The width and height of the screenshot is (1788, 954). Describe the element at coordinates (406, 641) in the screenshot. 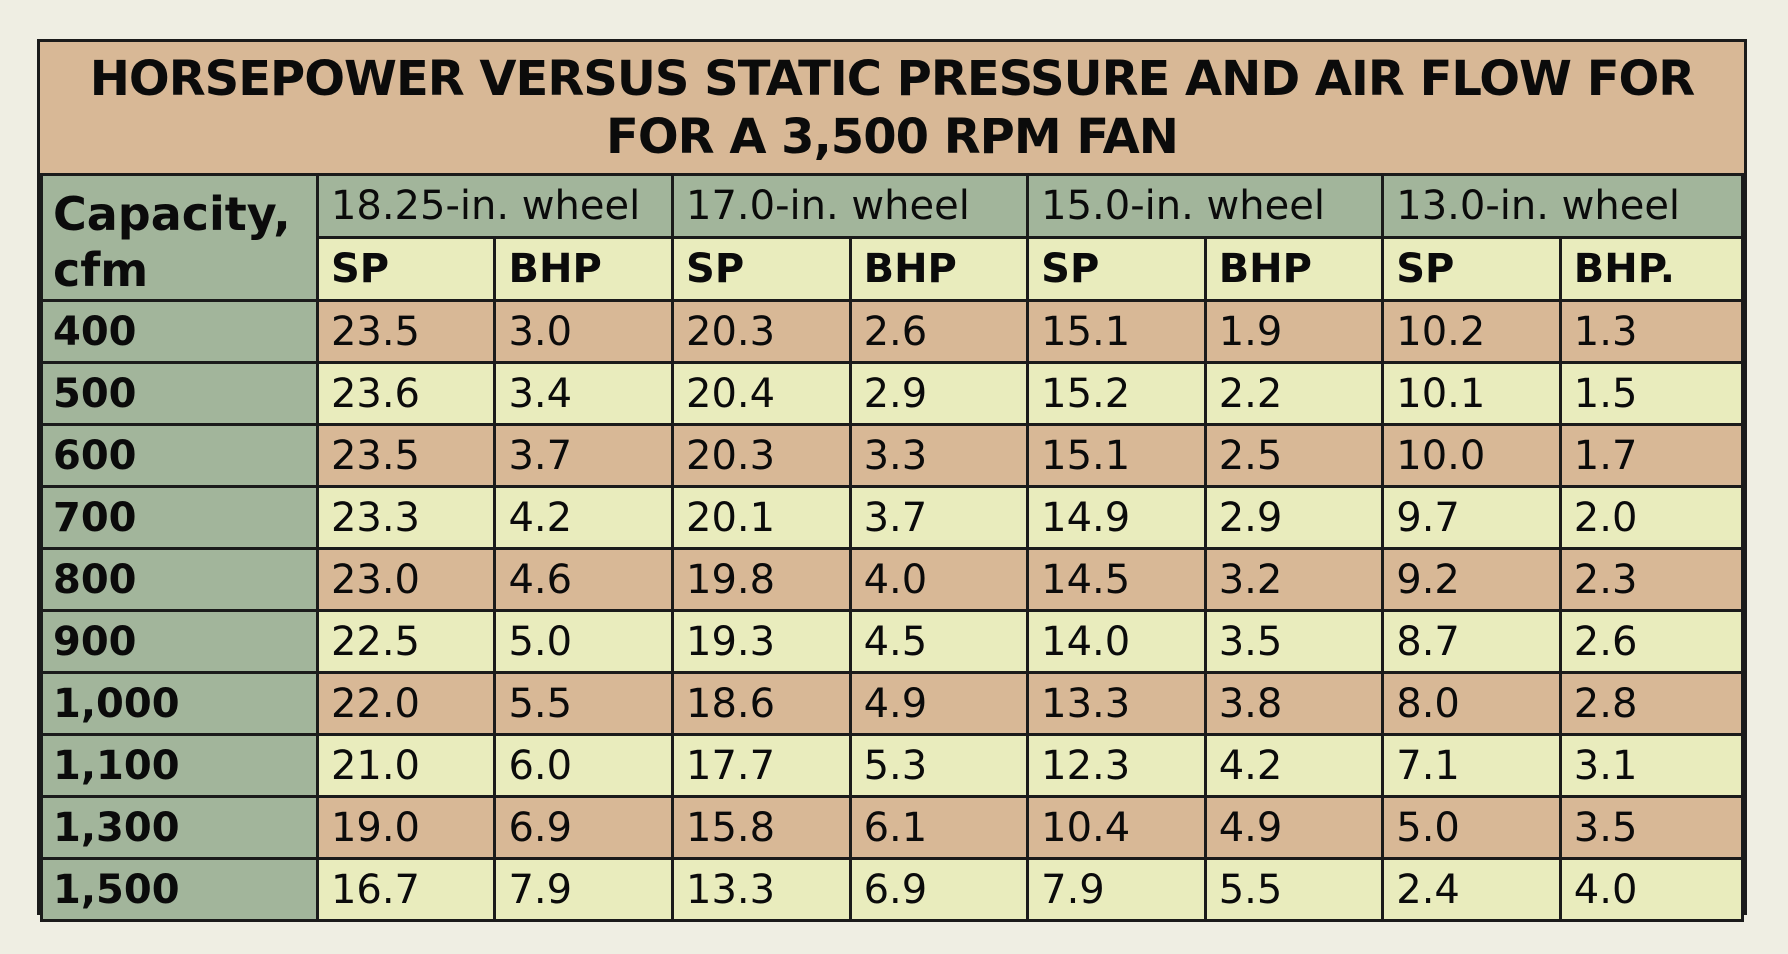

I see `sp-cell: 22.5` at that location.